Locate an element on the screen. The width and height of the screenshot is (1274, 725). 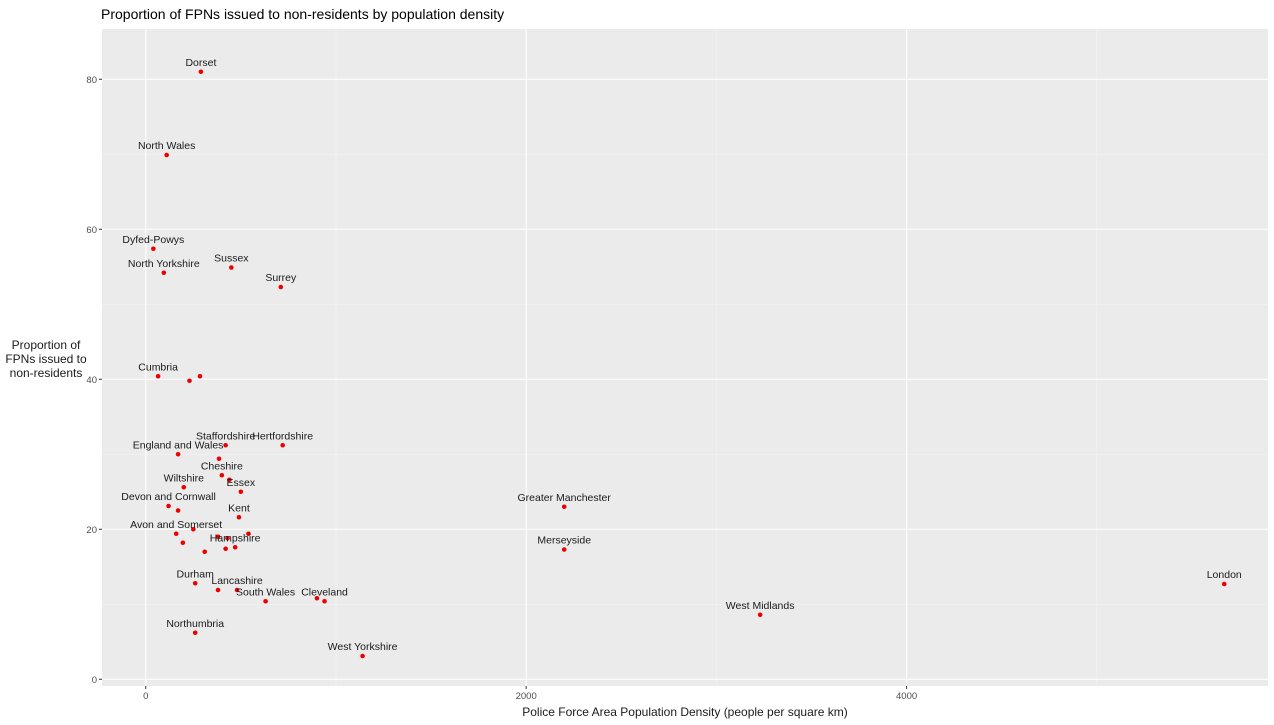
y-tick-label: 20 is located at coordinates (91, 530).